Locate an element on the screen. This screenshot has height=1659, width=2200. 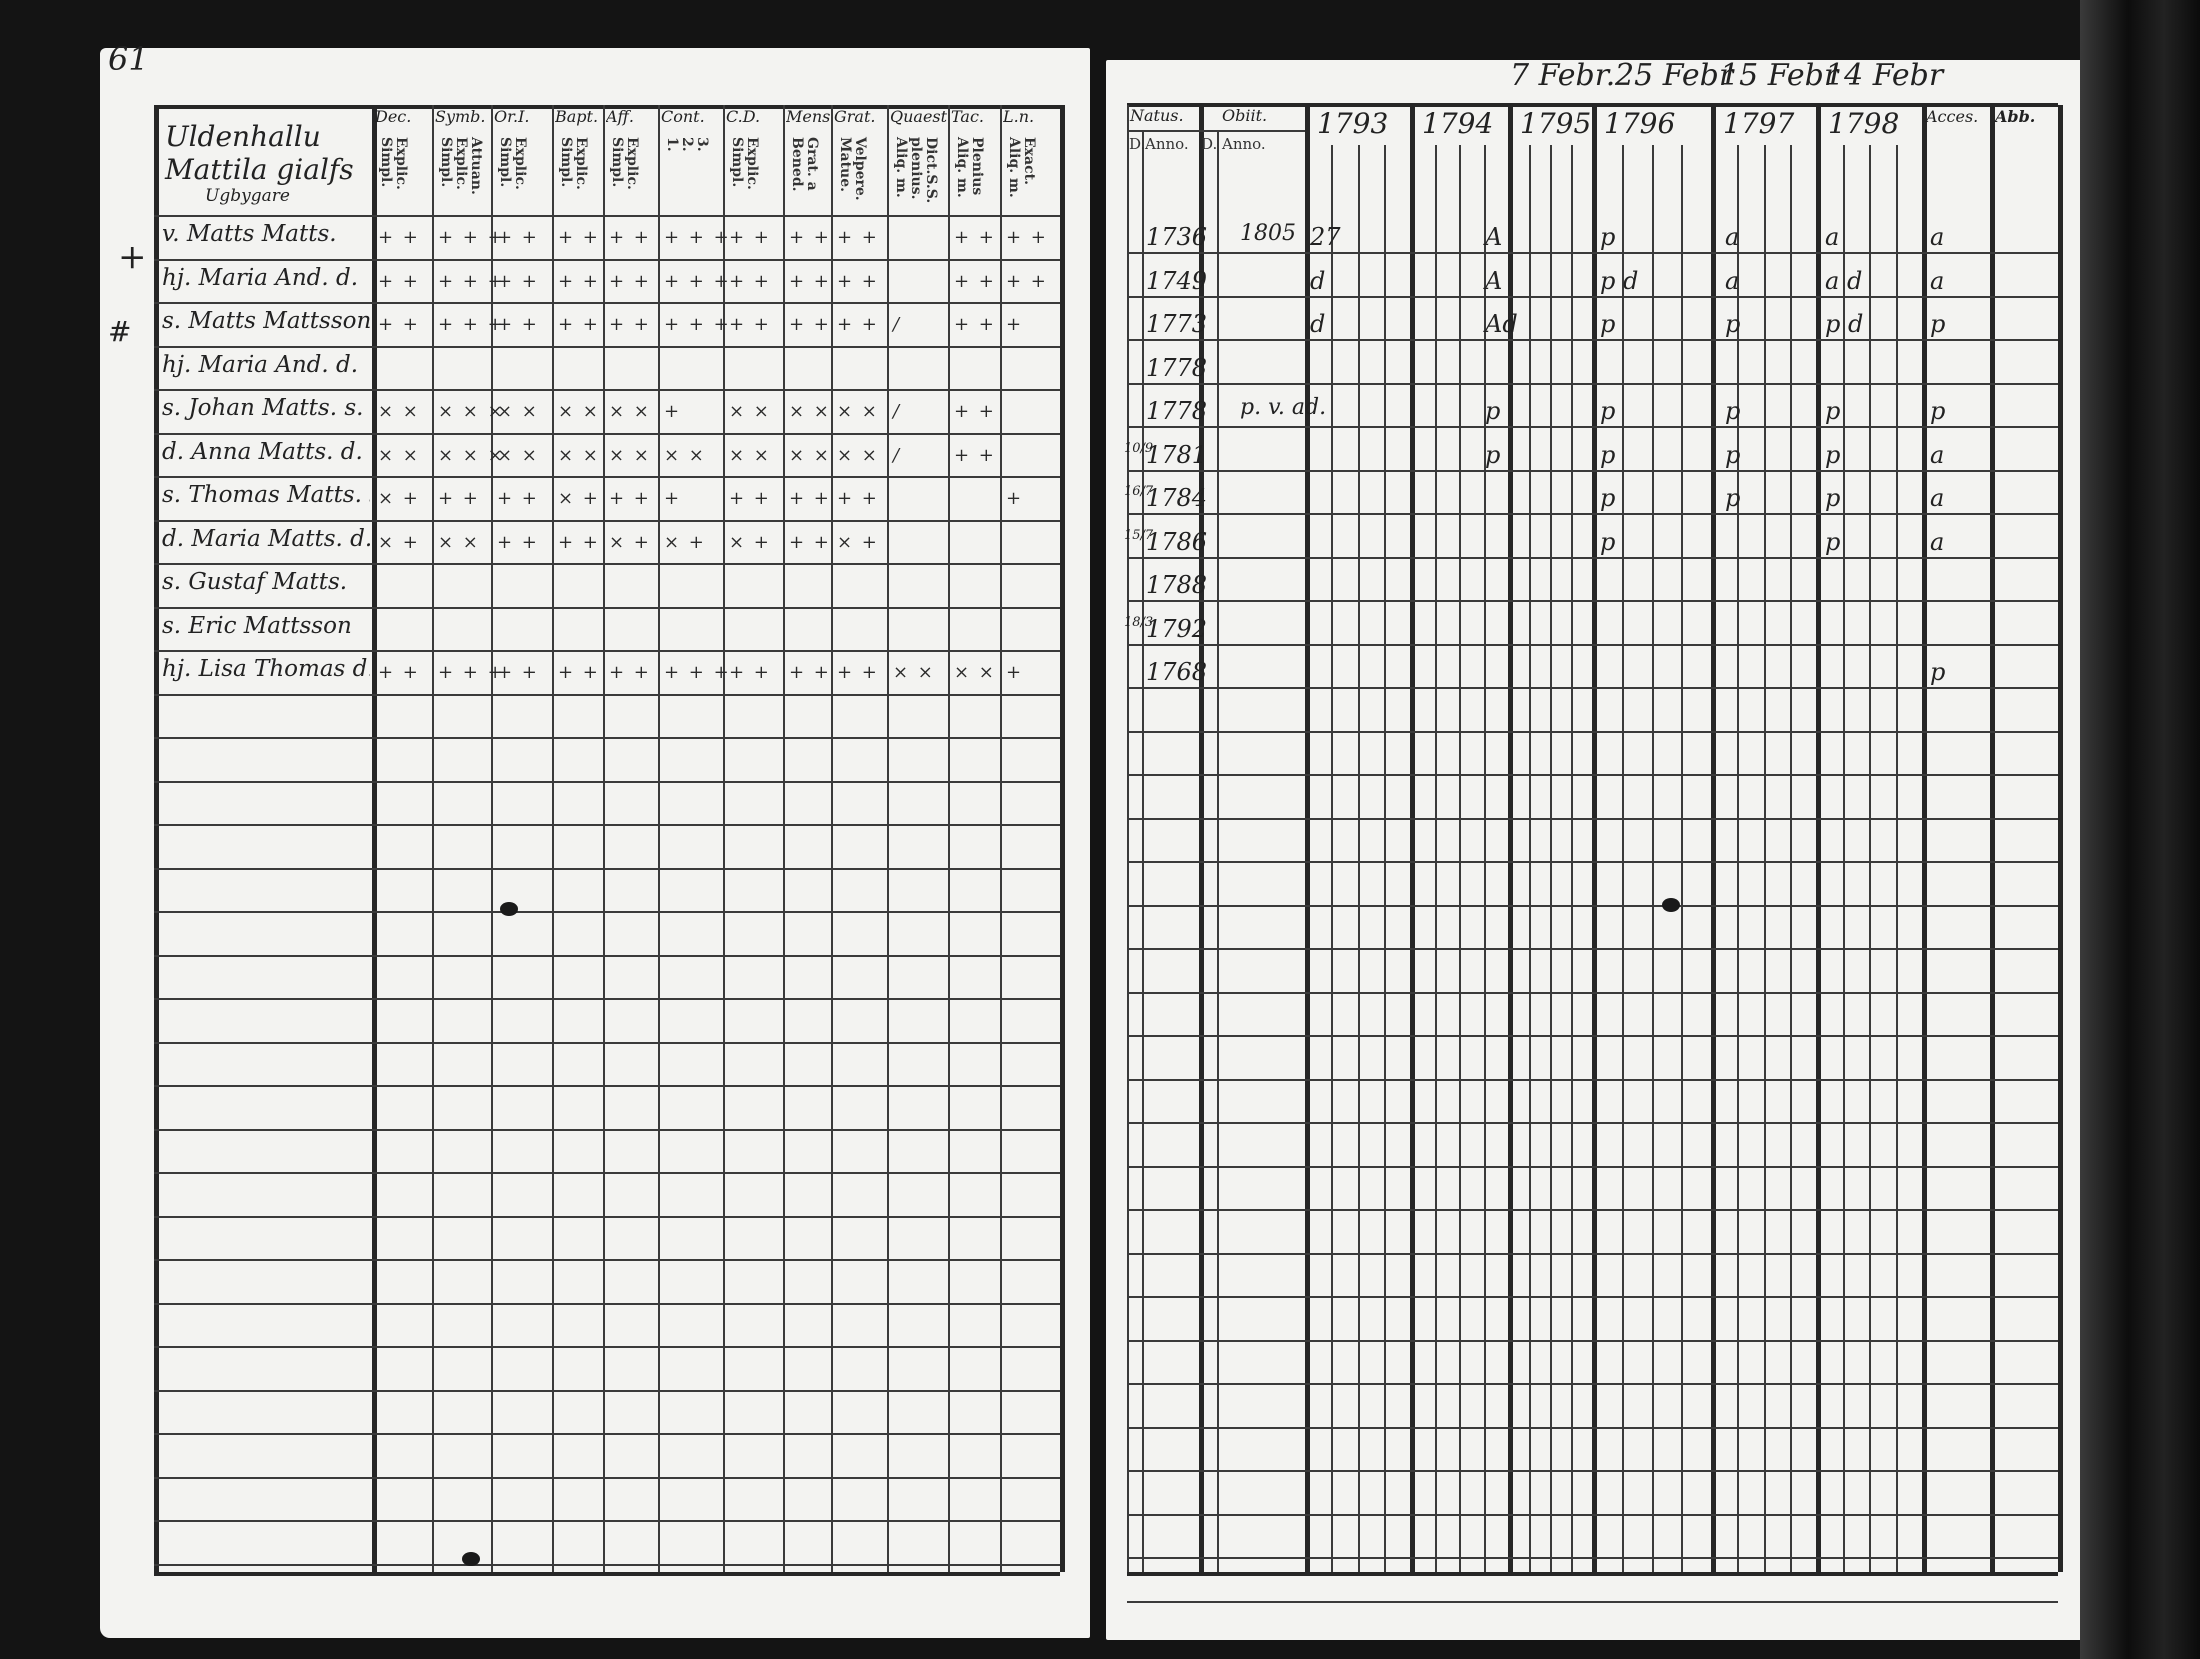
exam-entry-y1795: Ad is located at coordinates (1501, 324).